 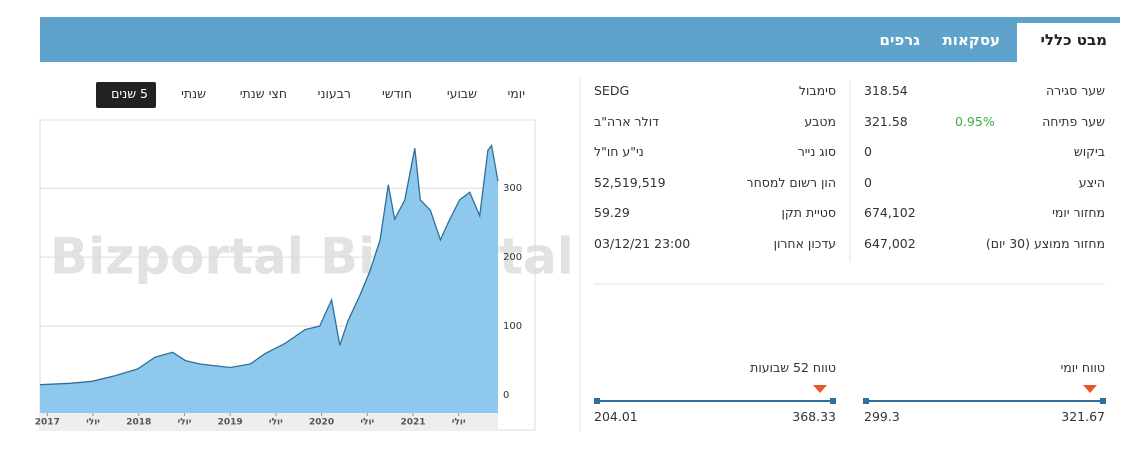 What do you see at coordinates (580, 39) in the screenshot?
I see `tab-bar` at bounding box center [580, 39].